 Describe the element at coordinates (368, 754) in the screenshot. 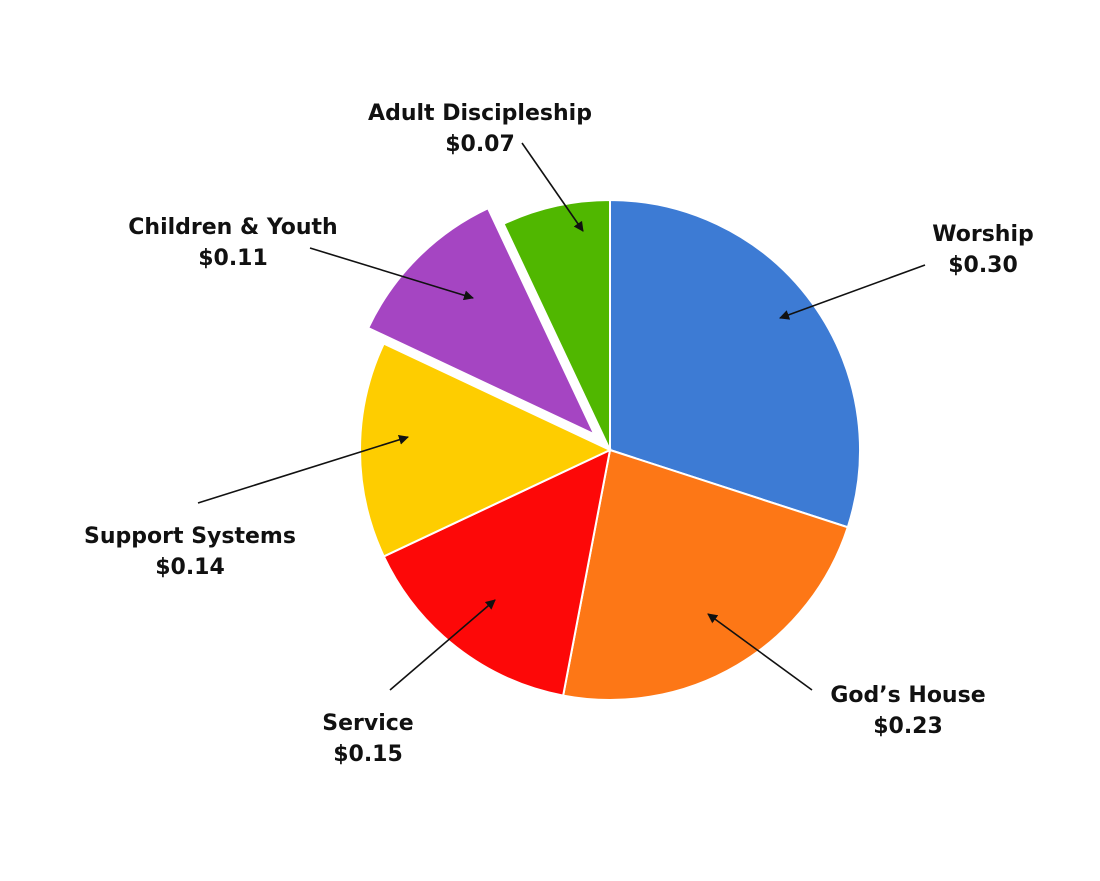

I see `slice-value-service: $0.15` at that location.